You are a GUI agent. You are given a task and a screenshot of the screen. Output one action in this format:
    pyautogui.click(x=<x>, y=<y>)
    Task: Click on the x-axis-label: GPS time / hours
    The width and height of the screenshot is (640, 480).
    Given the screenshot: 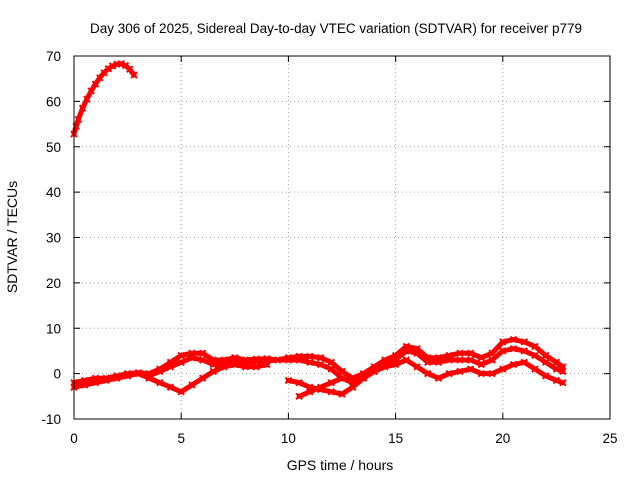 What is the action you would take?
    pyautogui.click(x=340, y=465)
    